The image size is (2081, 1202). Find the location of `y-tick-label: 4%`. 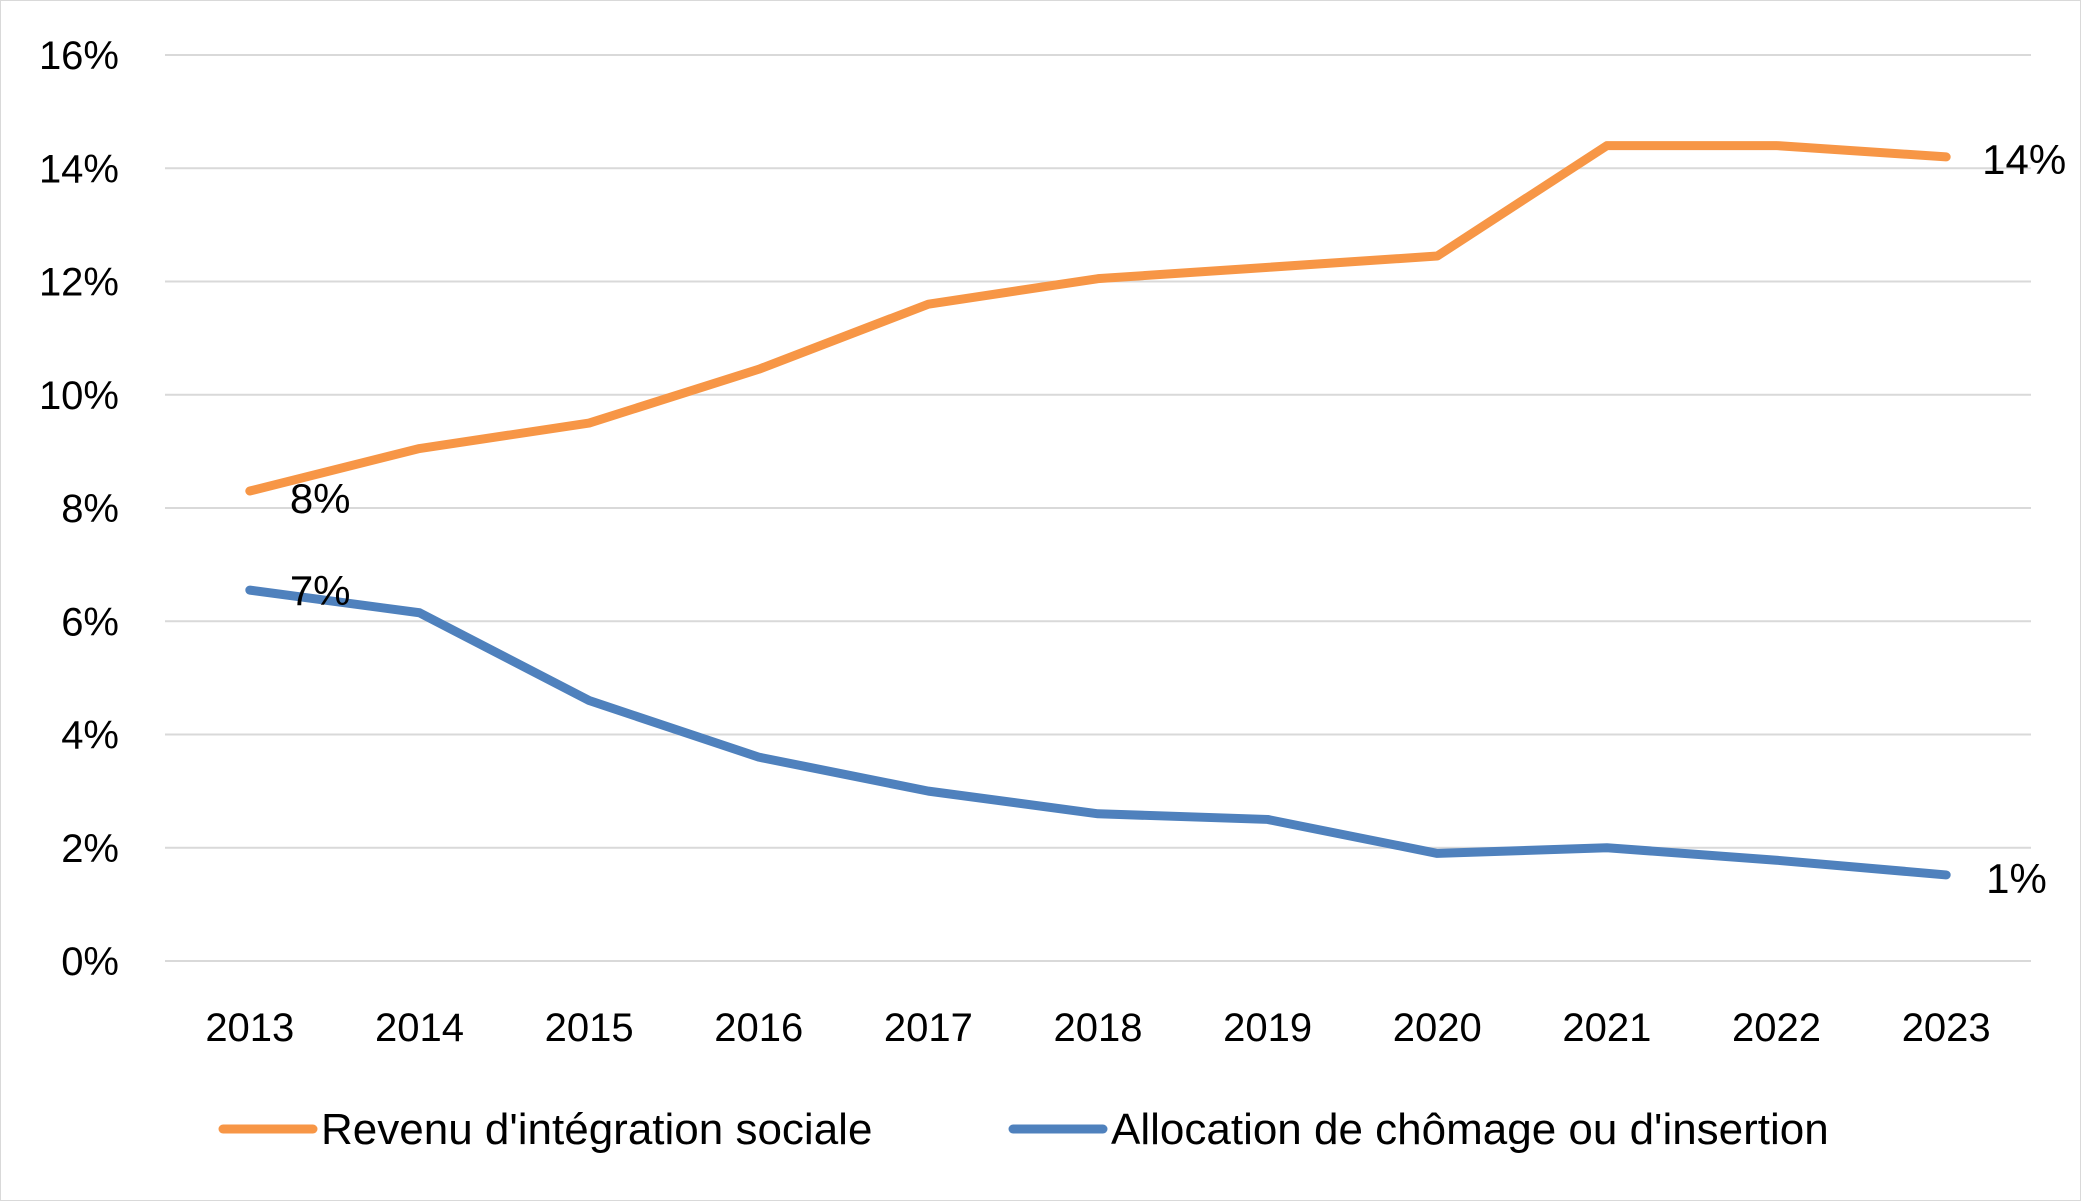

y-tick-label: 4% is located at coordinates (90, 736).